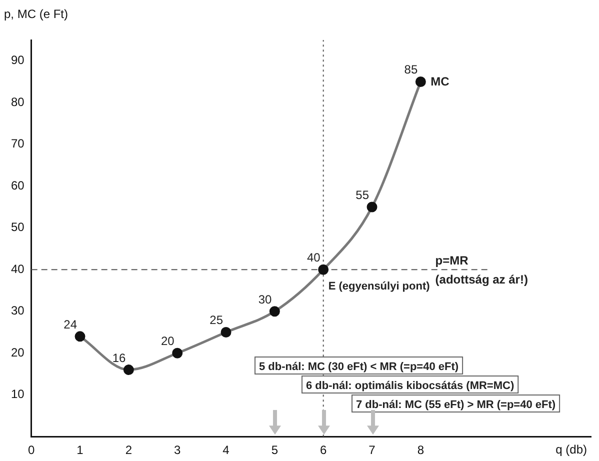 The image size is (599, 461). What do you see at coordinates (17, 143) in the screenshot?
I see `y-tick-label: 70` at bounding box center [17, 143].